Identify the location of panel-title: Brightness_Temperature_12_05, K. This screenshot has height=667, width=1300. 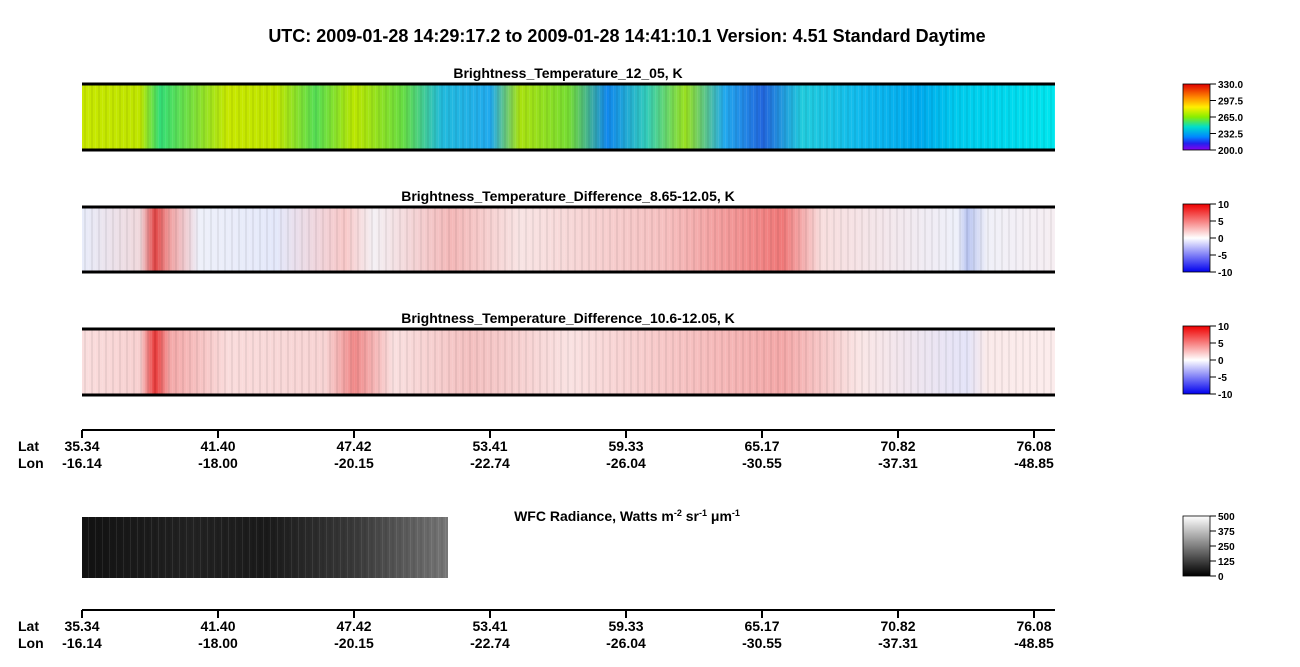
(567, 73).